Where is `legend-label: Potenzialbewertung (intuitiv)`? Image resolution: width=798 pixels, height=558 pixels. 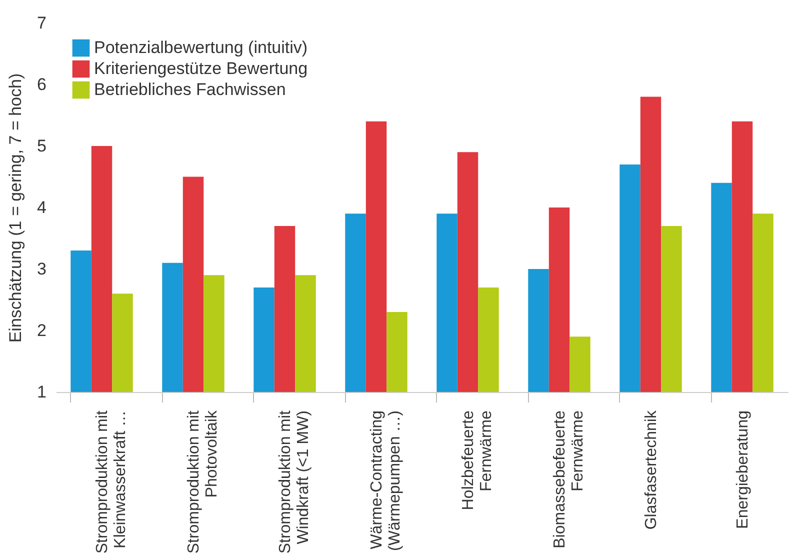 legend-label: Potenzialbewertung (intuitiv) is located at coordinates (201, 47).